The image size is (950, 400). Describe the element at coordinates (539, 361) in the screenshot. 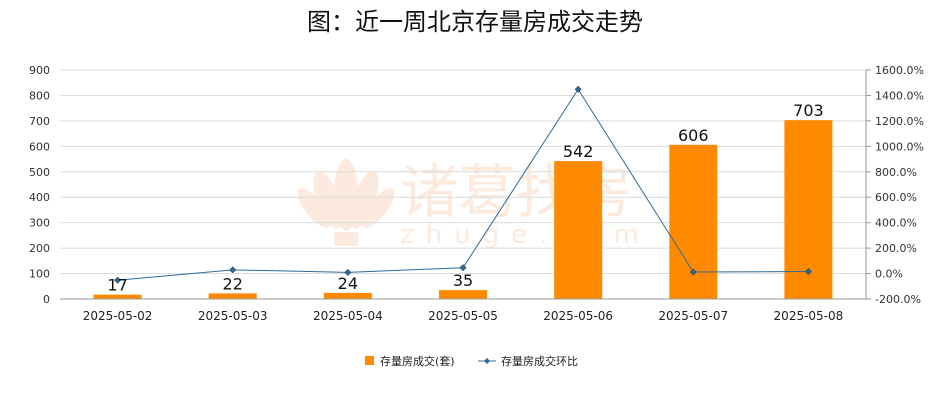

I see `legend-label-line: 存量房成交环比` at that location.